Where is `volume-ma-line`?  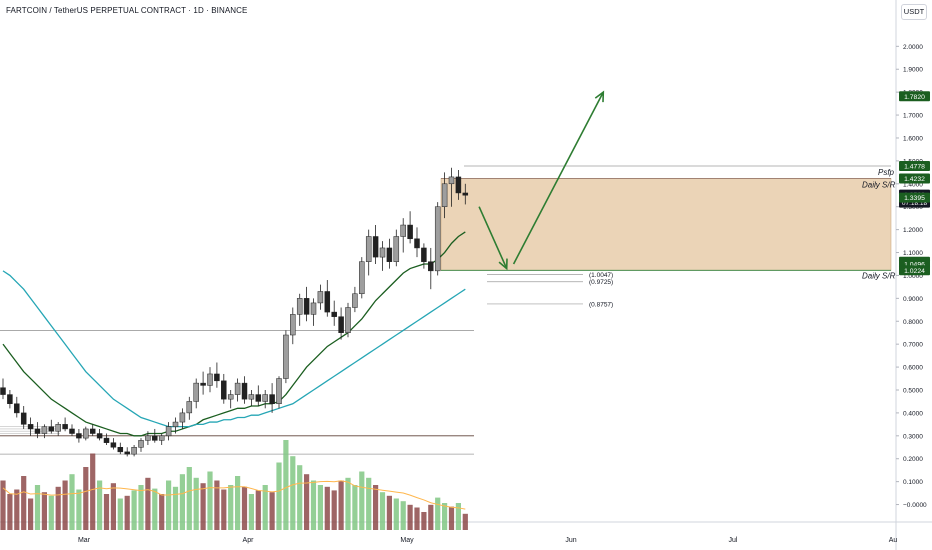 volume-ma-line is located at coordinates (234, 495).